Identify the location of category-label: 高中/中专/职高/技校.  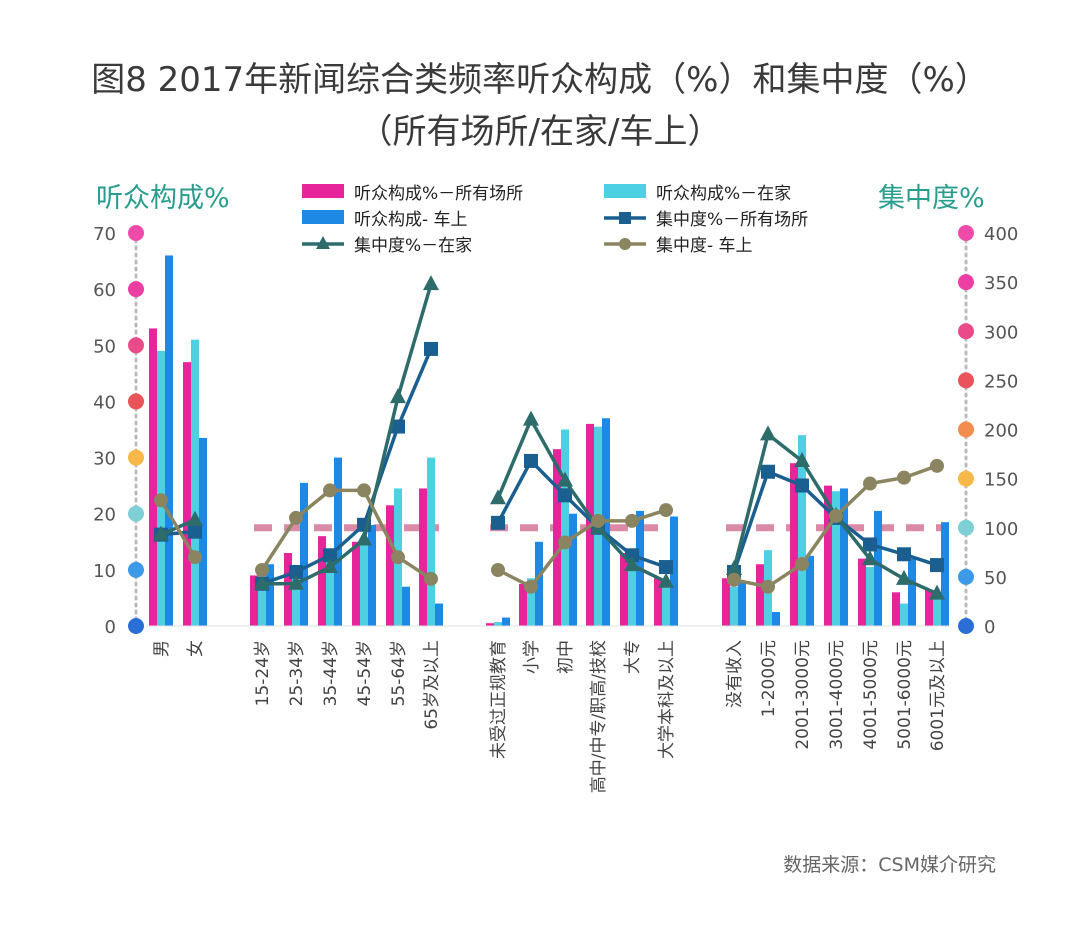
(599, 716).